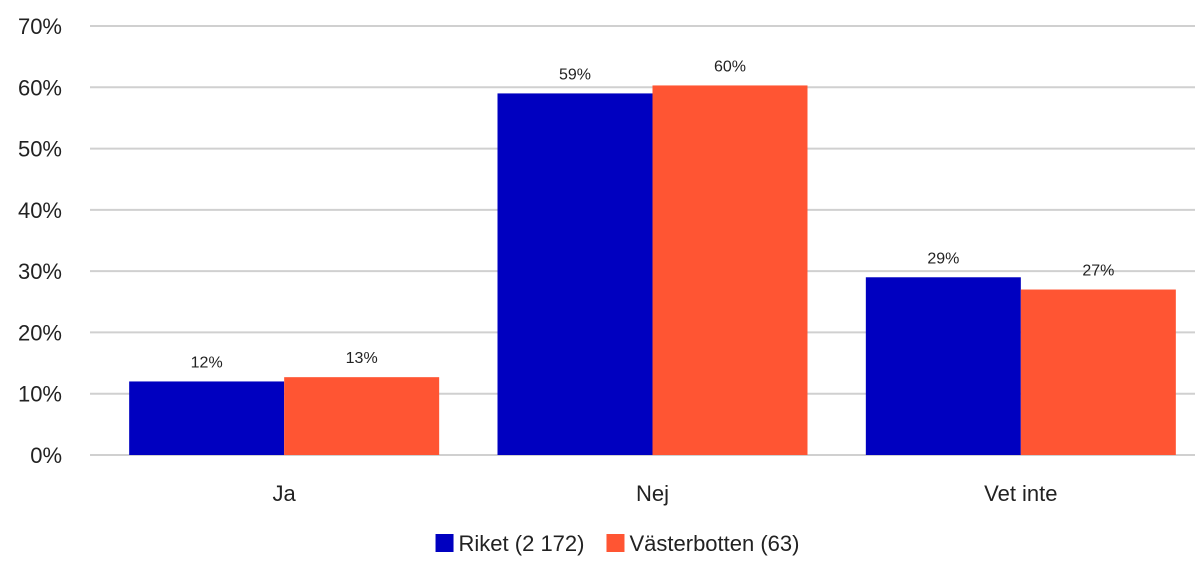  Describe the element at coordinates (46, 455) in the screenshot. I see `y-tick-label: 0%` at that location.